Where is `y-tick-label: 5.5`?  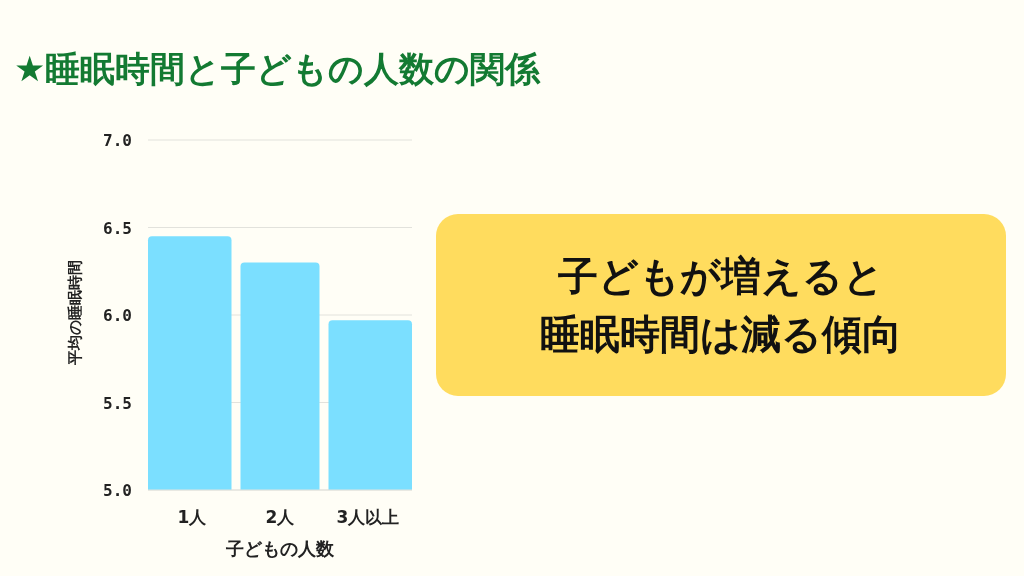
y-tick-label: 5.5 is located at coordinates (117, 403).